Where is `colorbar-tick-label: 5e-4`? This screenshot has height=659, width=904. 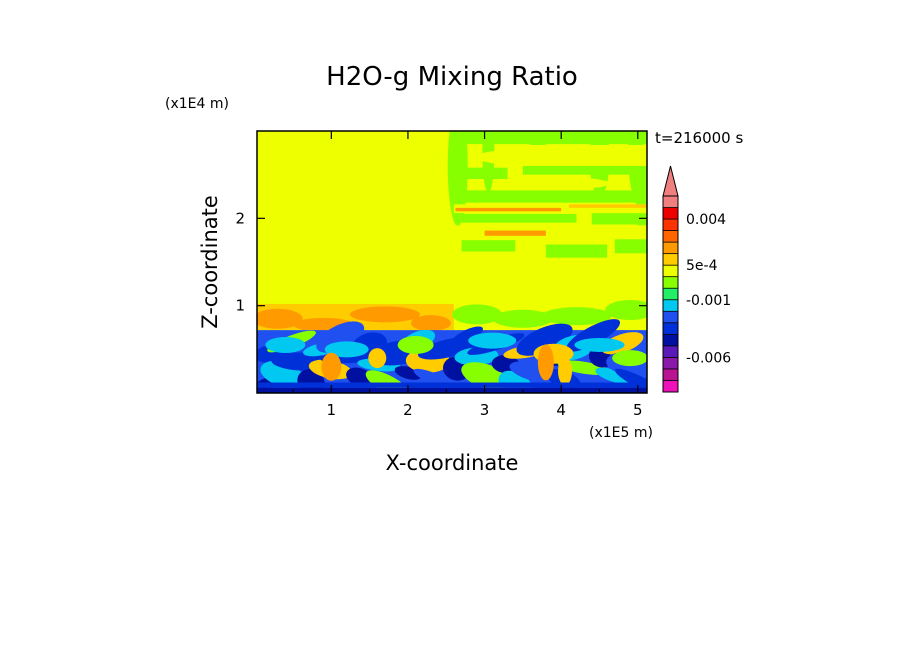
colorbar-tick-label: 5e-4 is located at coordinates (702, 266).